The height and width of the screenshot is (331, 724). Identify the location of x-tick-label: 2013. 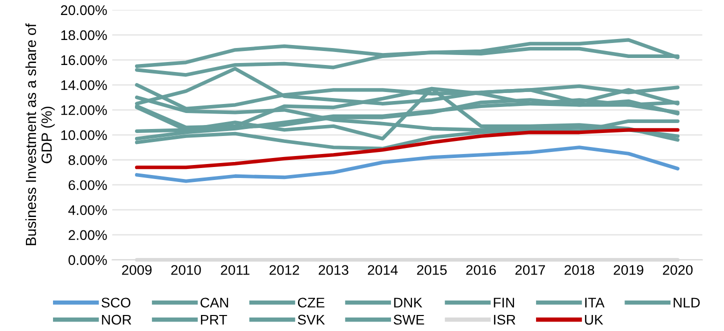
(333, 270).